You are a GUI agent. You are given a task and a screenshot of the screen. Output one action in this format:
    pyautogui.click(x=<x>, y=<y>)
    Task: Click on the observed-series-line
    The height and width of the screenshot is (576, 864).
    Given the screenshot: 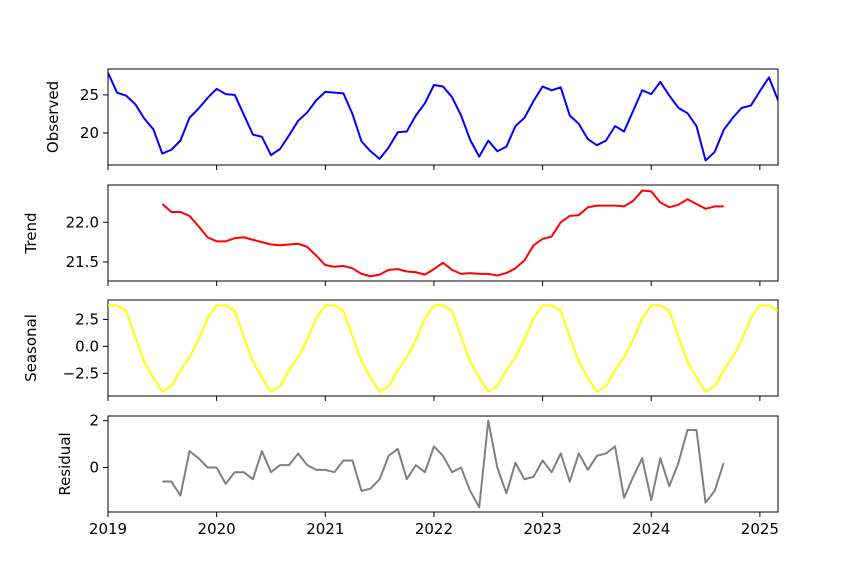 What is the action you would take?
    pyautogui.click(x=443, y=117)
    